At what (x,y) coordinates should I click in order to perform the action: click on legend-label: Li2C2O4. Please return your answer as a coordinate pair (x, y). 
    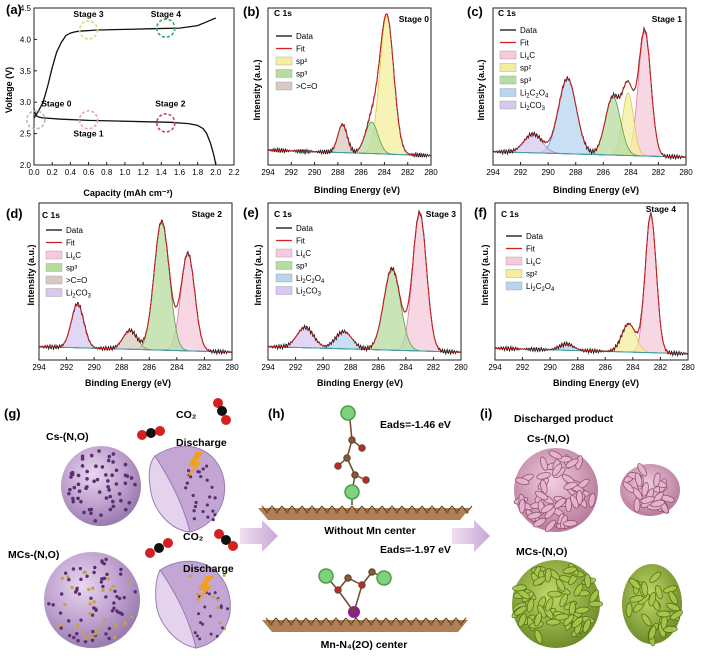
    Looking at the image, I should click on (534, 94).